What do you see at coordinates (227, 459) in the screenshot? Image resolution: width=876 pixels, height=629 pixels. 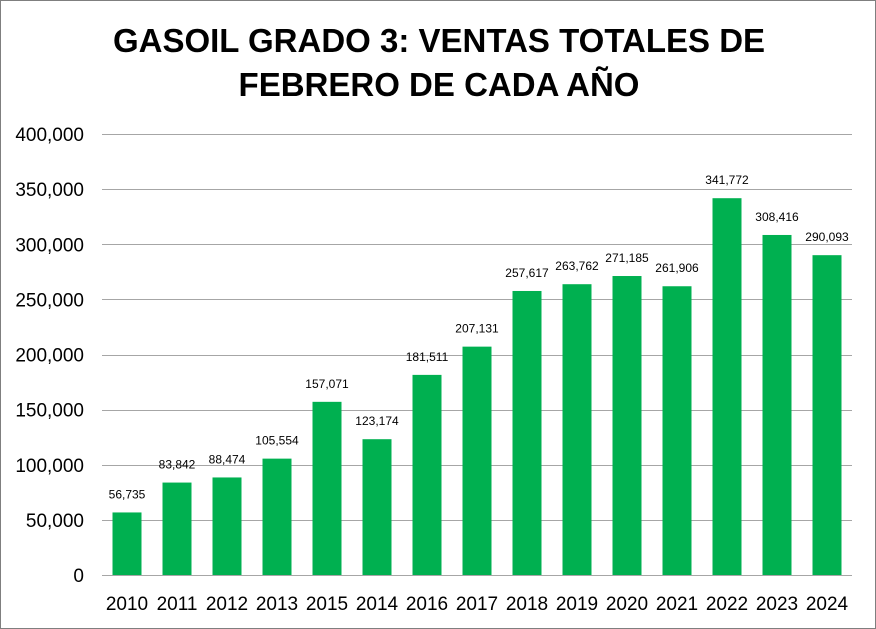 I see `data-label: 88,474` at bounding box center [227, 459].